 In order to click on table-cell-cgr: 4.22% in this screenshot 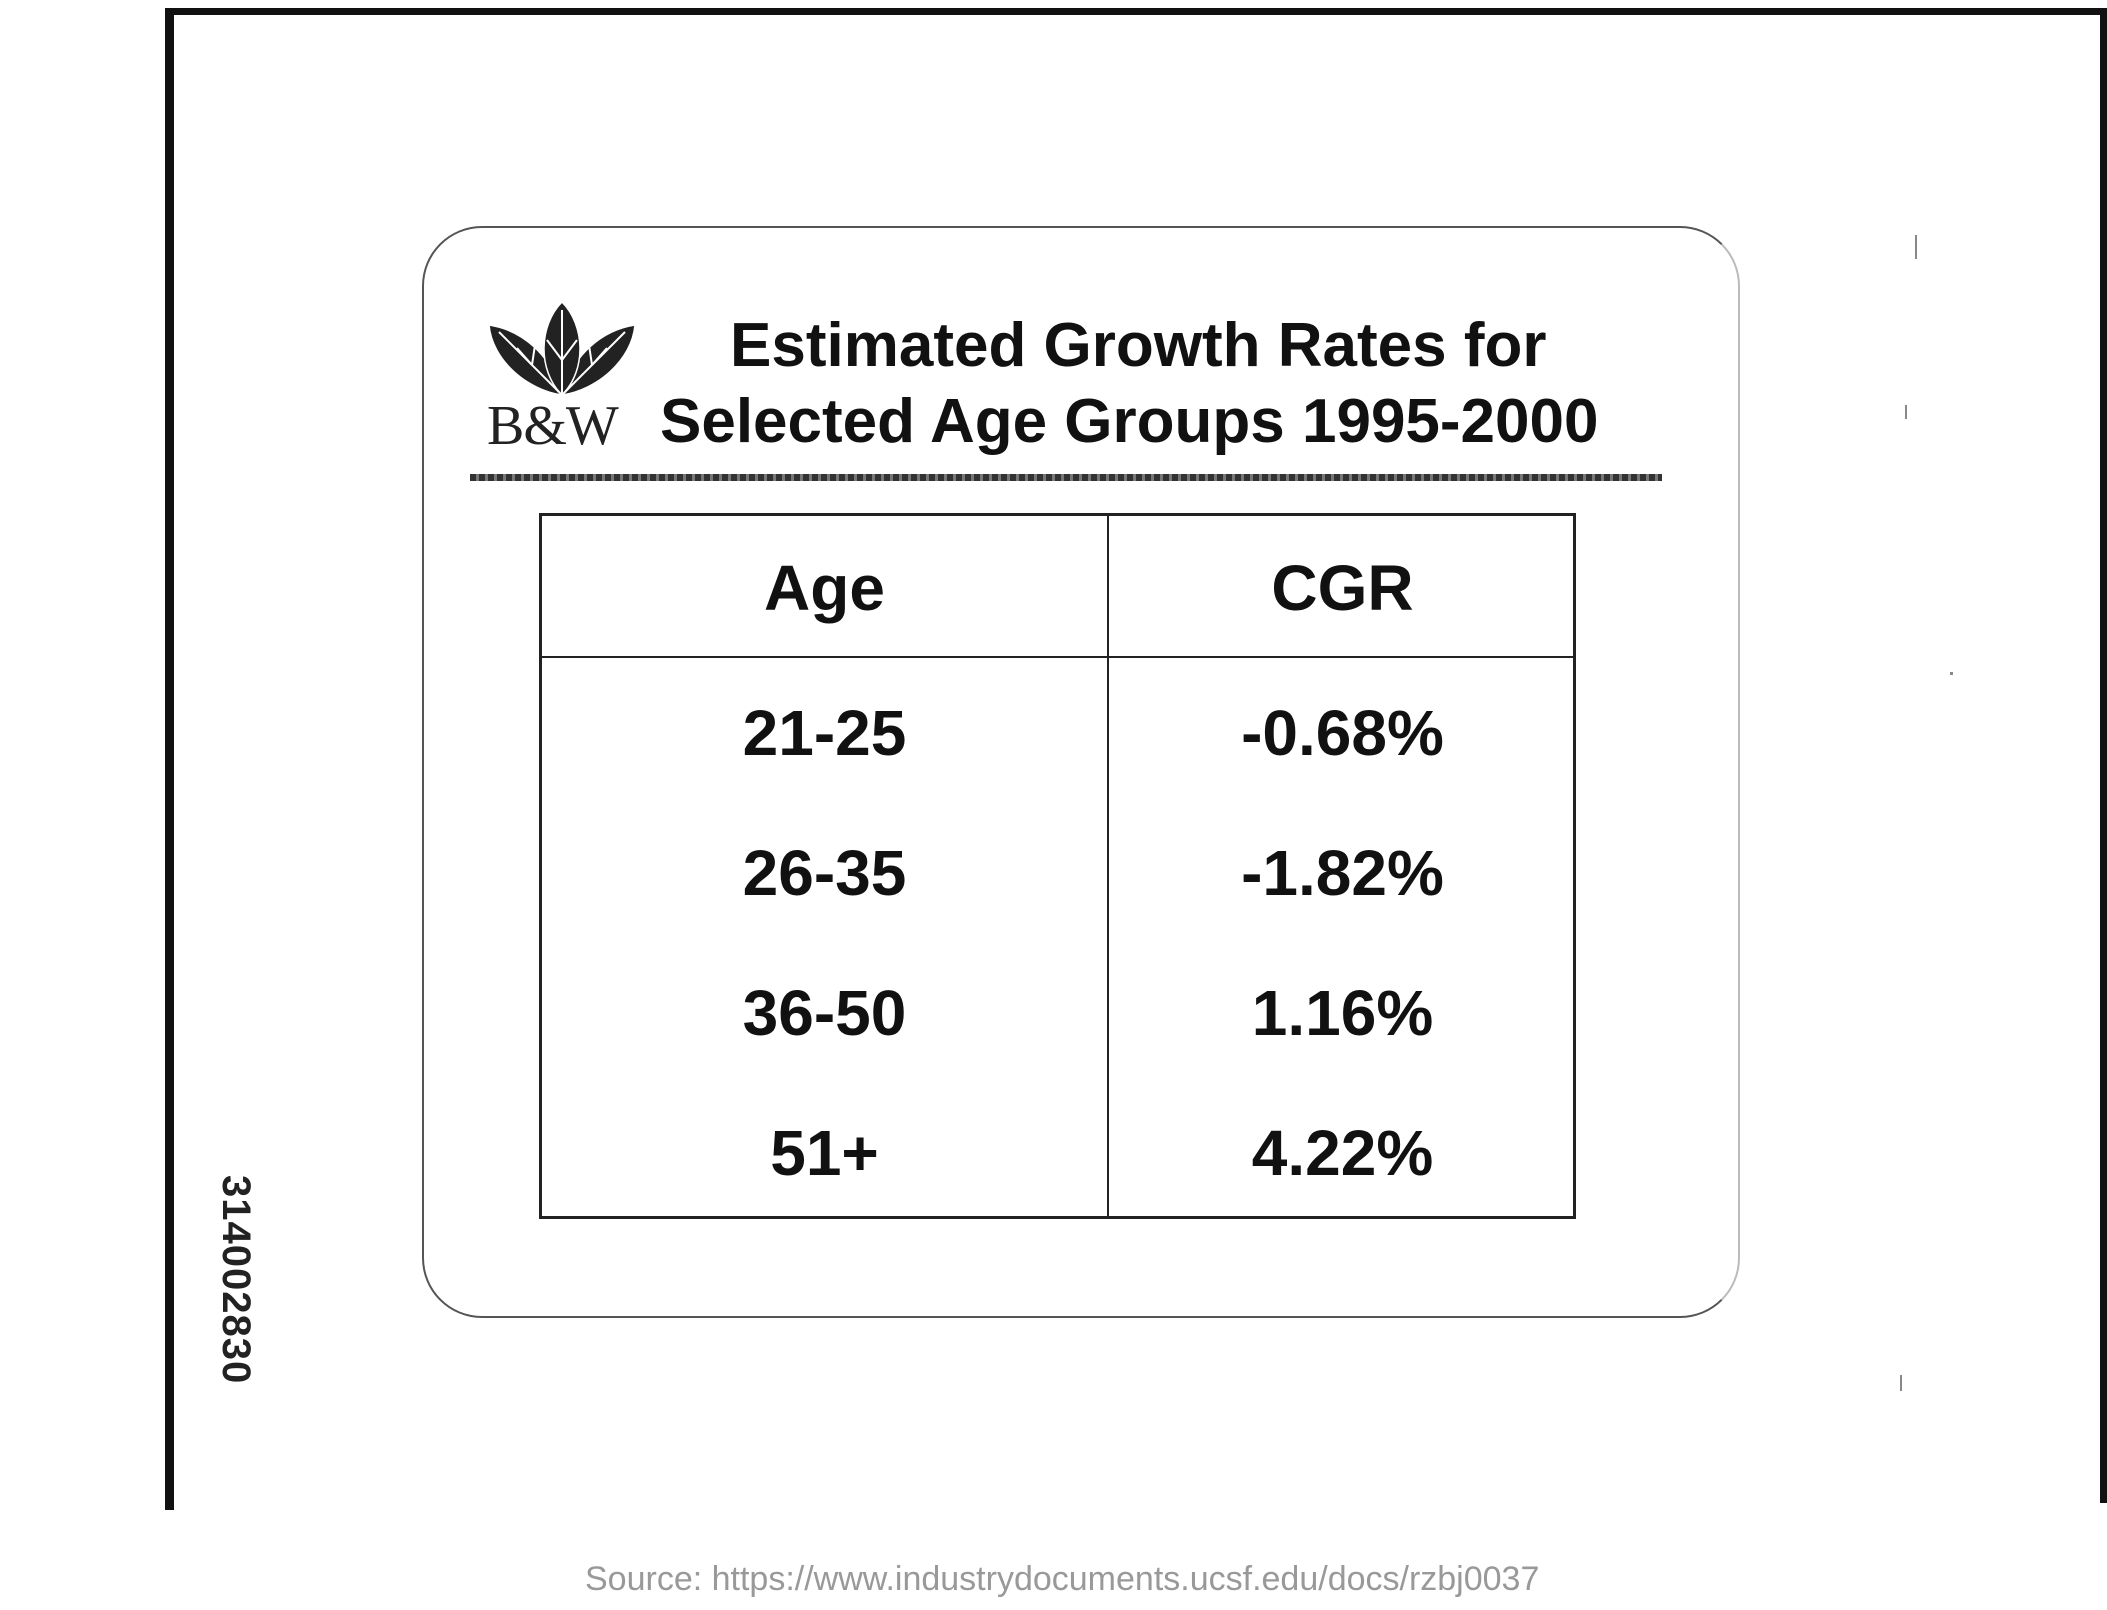, I will do `click(1342, 1153)`.